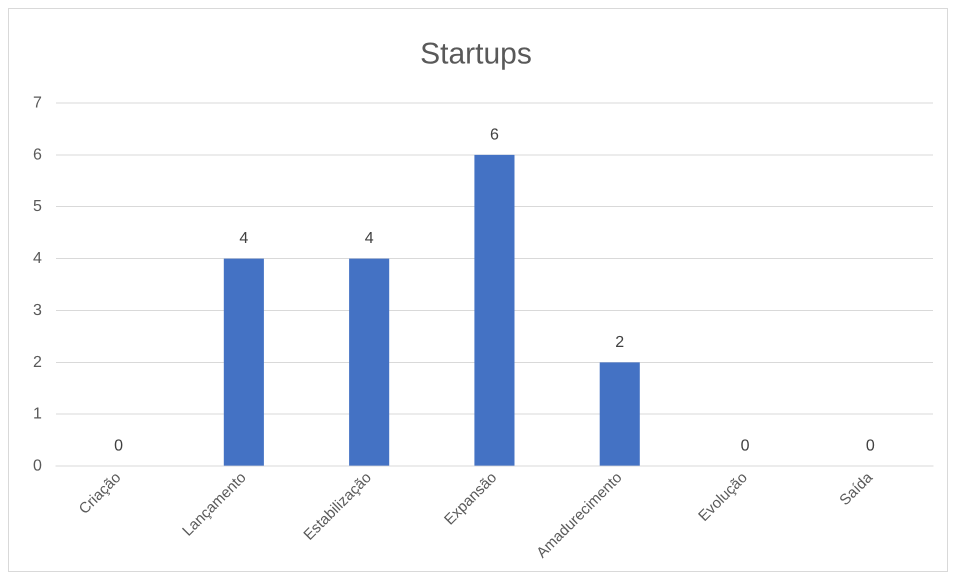 The height and width of the screenshot is (580, 956). What do you see at coordinates (37, 414) in the screenshot?
I see `y-tick-label: 1` at bounding box center [37, 414].